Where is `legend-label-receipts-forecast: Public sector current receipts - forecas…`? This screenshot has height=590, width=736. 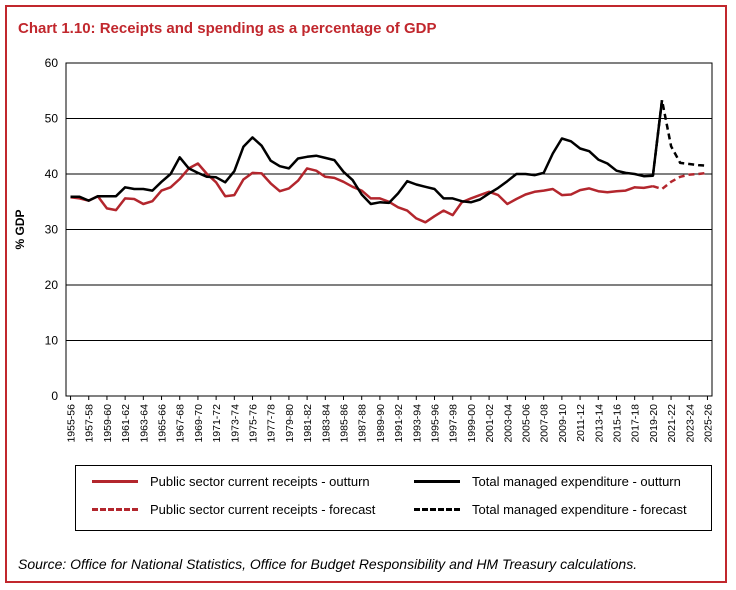
legend-label-receipts-forecast: Public sector current receipts - forecas… is located at coordinates (263, 509).